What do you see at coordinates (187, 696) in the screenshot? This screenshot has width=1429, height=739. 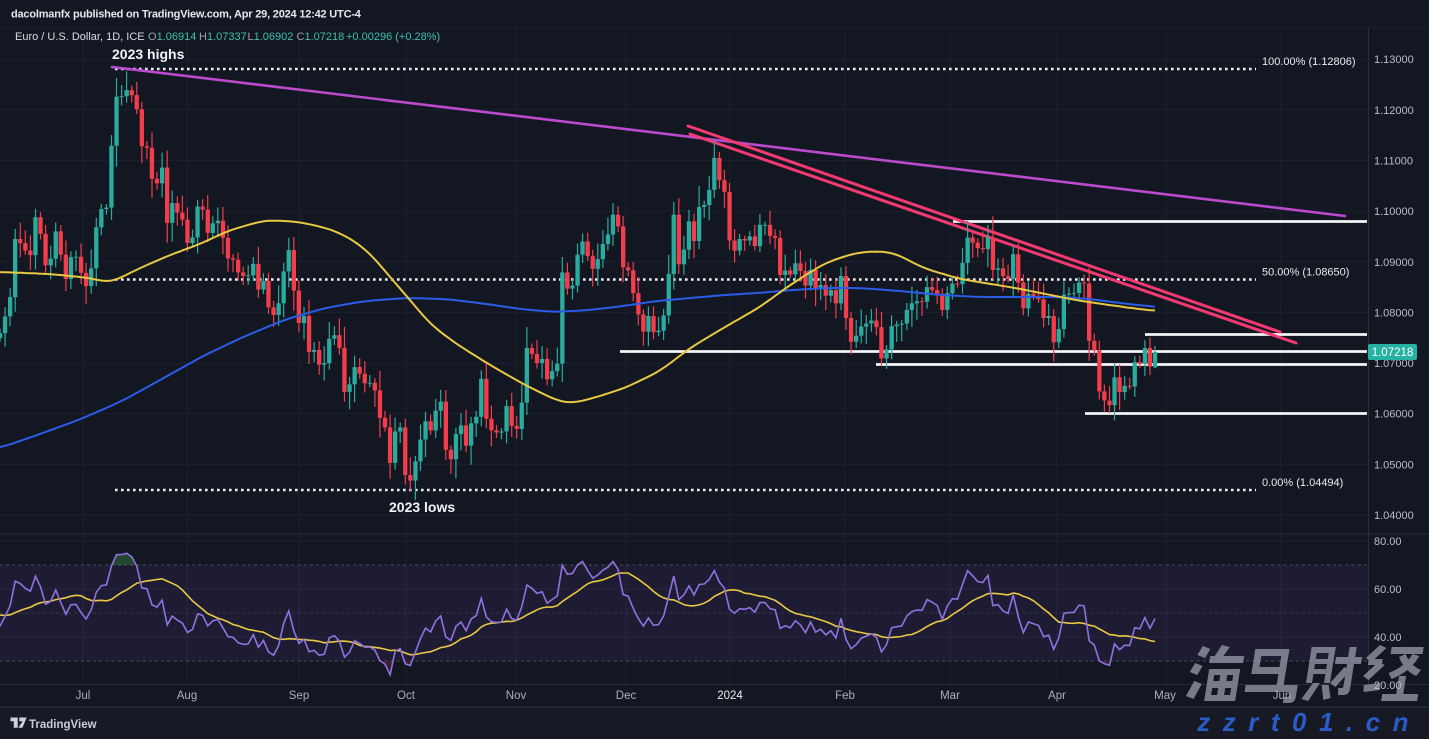 I see `svg-text: Aug` at bounding box center [187, 696].